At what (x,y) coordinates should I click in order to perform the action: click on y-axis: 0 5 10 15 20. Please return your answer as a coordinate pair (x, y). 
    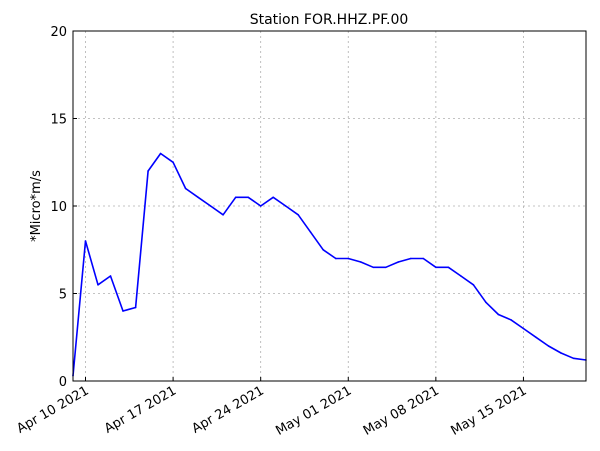
    Looking at the image, I should click on (63, 207).